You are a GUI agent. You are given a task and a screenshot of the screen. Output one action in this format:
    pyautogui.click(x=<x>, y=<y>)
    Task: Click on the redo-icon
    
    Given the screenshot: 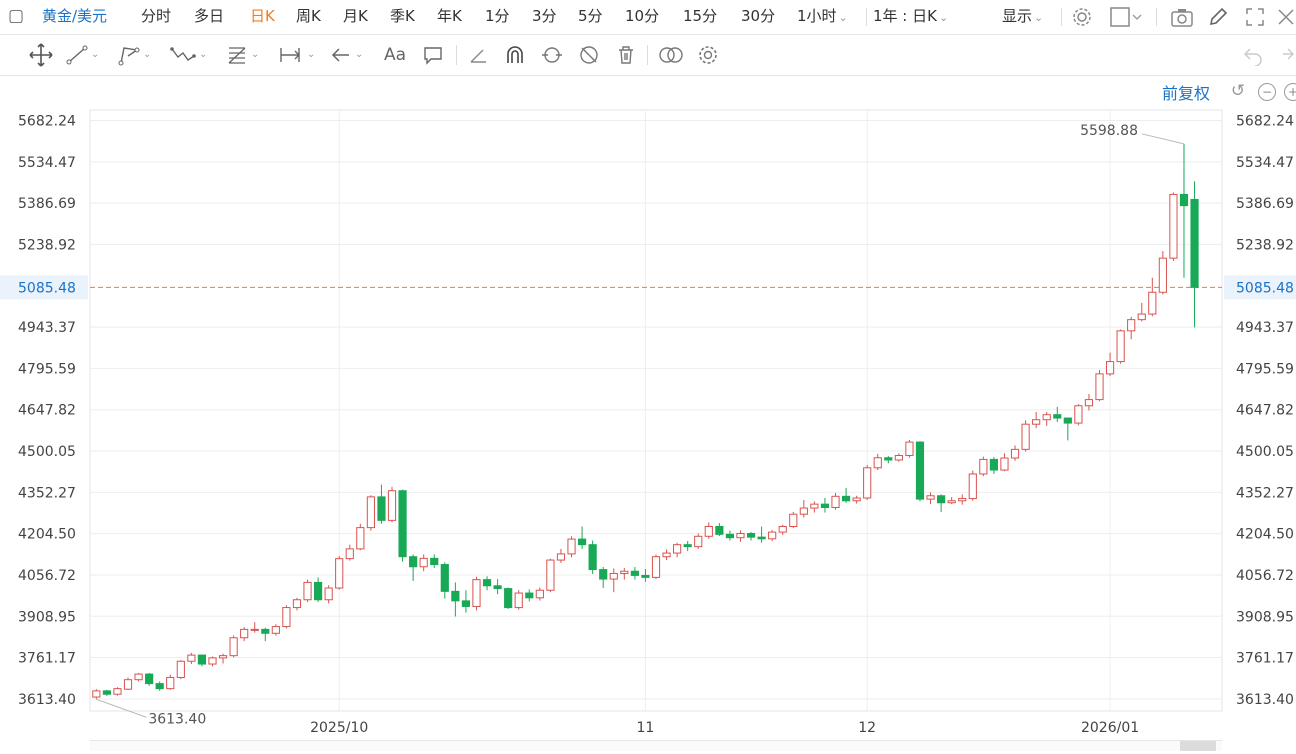 What is the action you would take?
    pyautogui.click(x=1286, y=55)
    